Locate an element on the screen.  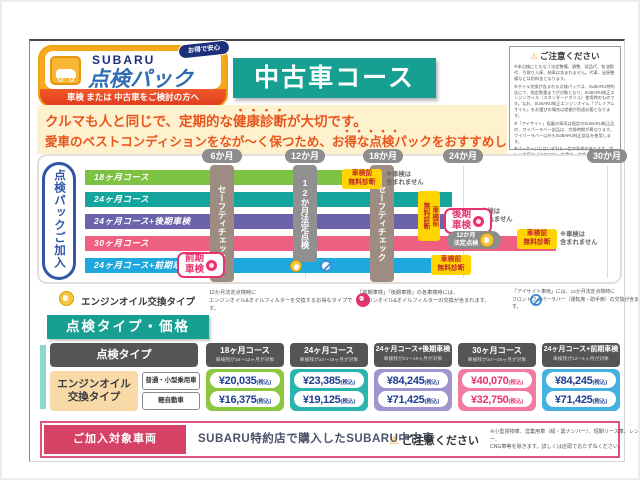
month-badge-30: 30か月 is located at coordinates (607, 156).